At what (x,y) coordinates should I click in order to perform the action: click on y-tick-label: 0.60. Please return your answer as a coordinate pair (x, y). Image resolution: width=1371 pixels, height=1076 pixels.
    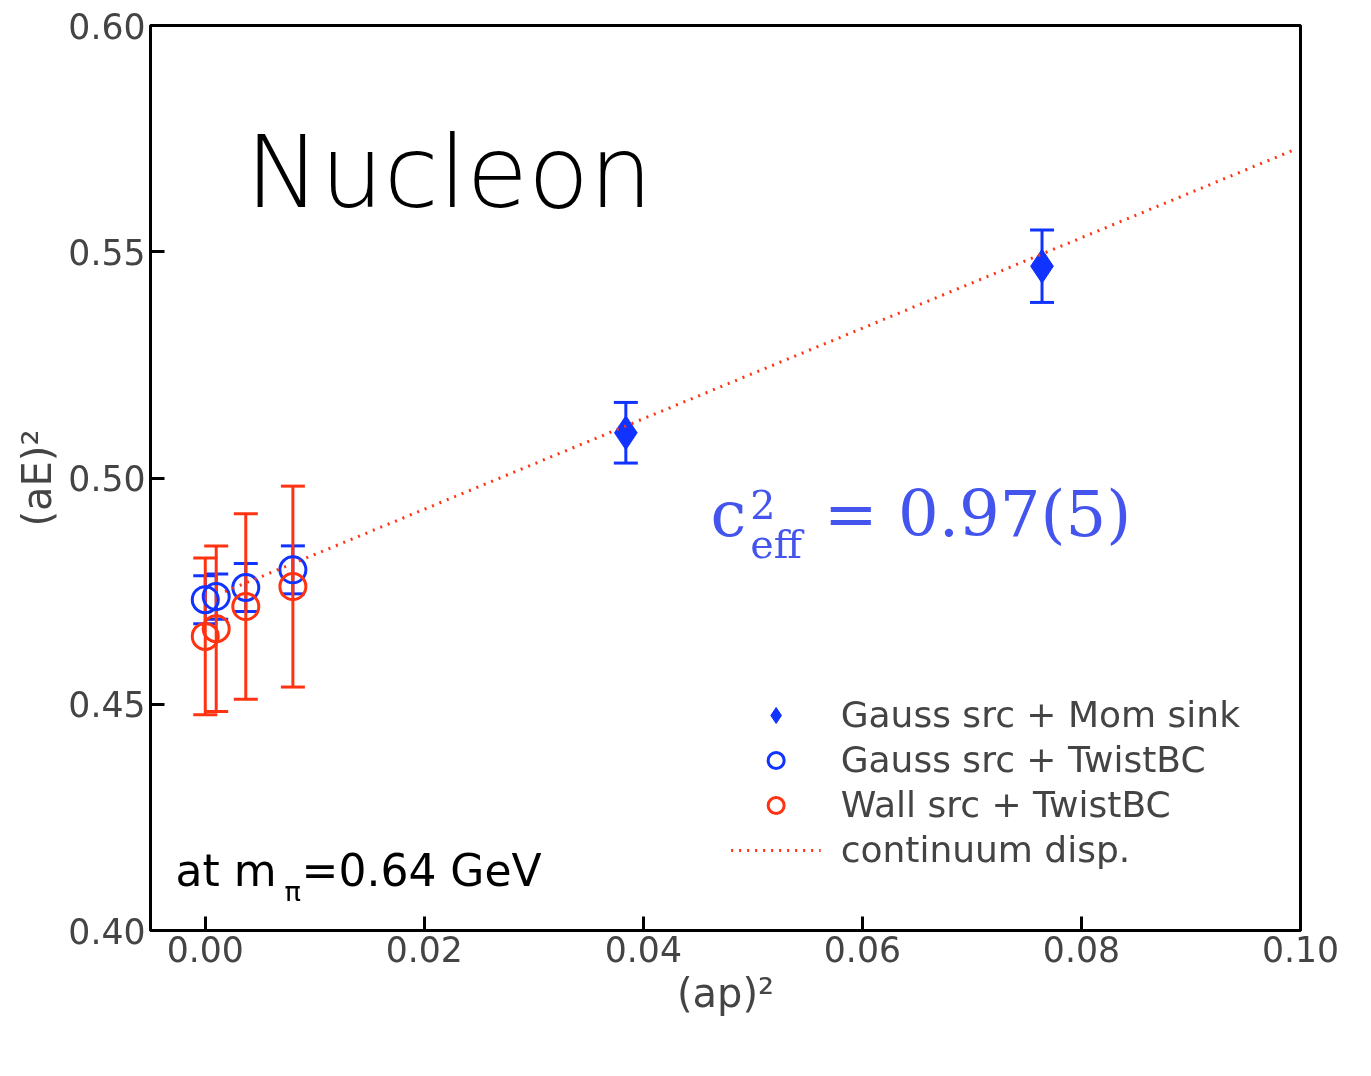
    Looking at the image, I should click on (107, 26).